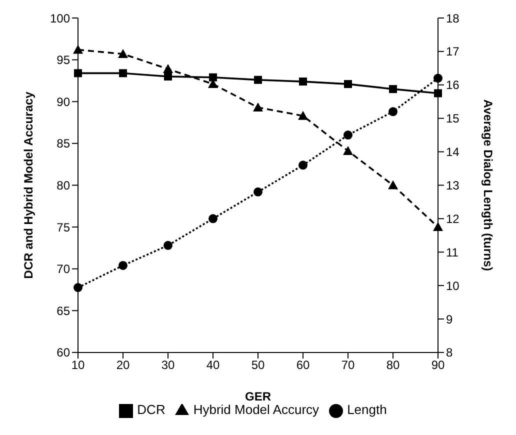 The image size is (516, 435). What do you see at coordinates (449, 319) in the screenshot?
I see `y2-tick-label: 9` at bounding box center [449, 319].